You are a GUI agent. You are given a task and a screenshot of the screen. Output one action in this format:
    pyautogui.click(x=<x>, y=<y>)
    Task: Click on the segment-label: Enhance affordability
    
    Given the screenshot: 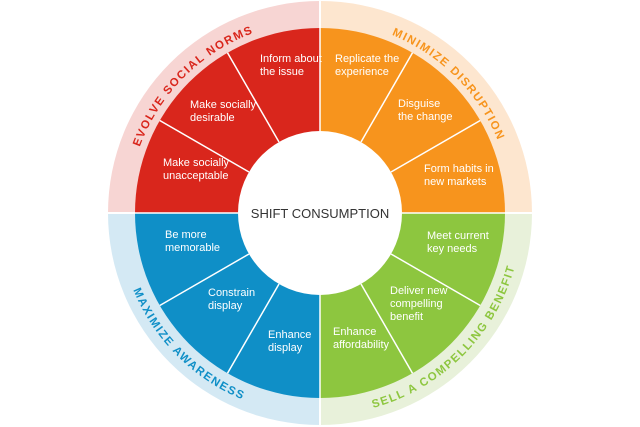 What is the action you would take?
    pyautogui.click(x=361, y=338)
    